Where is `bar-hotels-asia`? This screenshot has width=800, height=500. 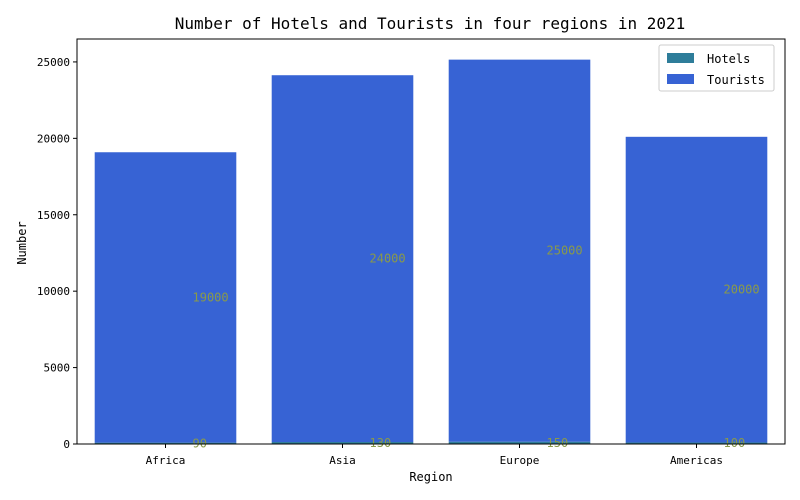 bar-hotels-asia is located at coordinates (342, 443).